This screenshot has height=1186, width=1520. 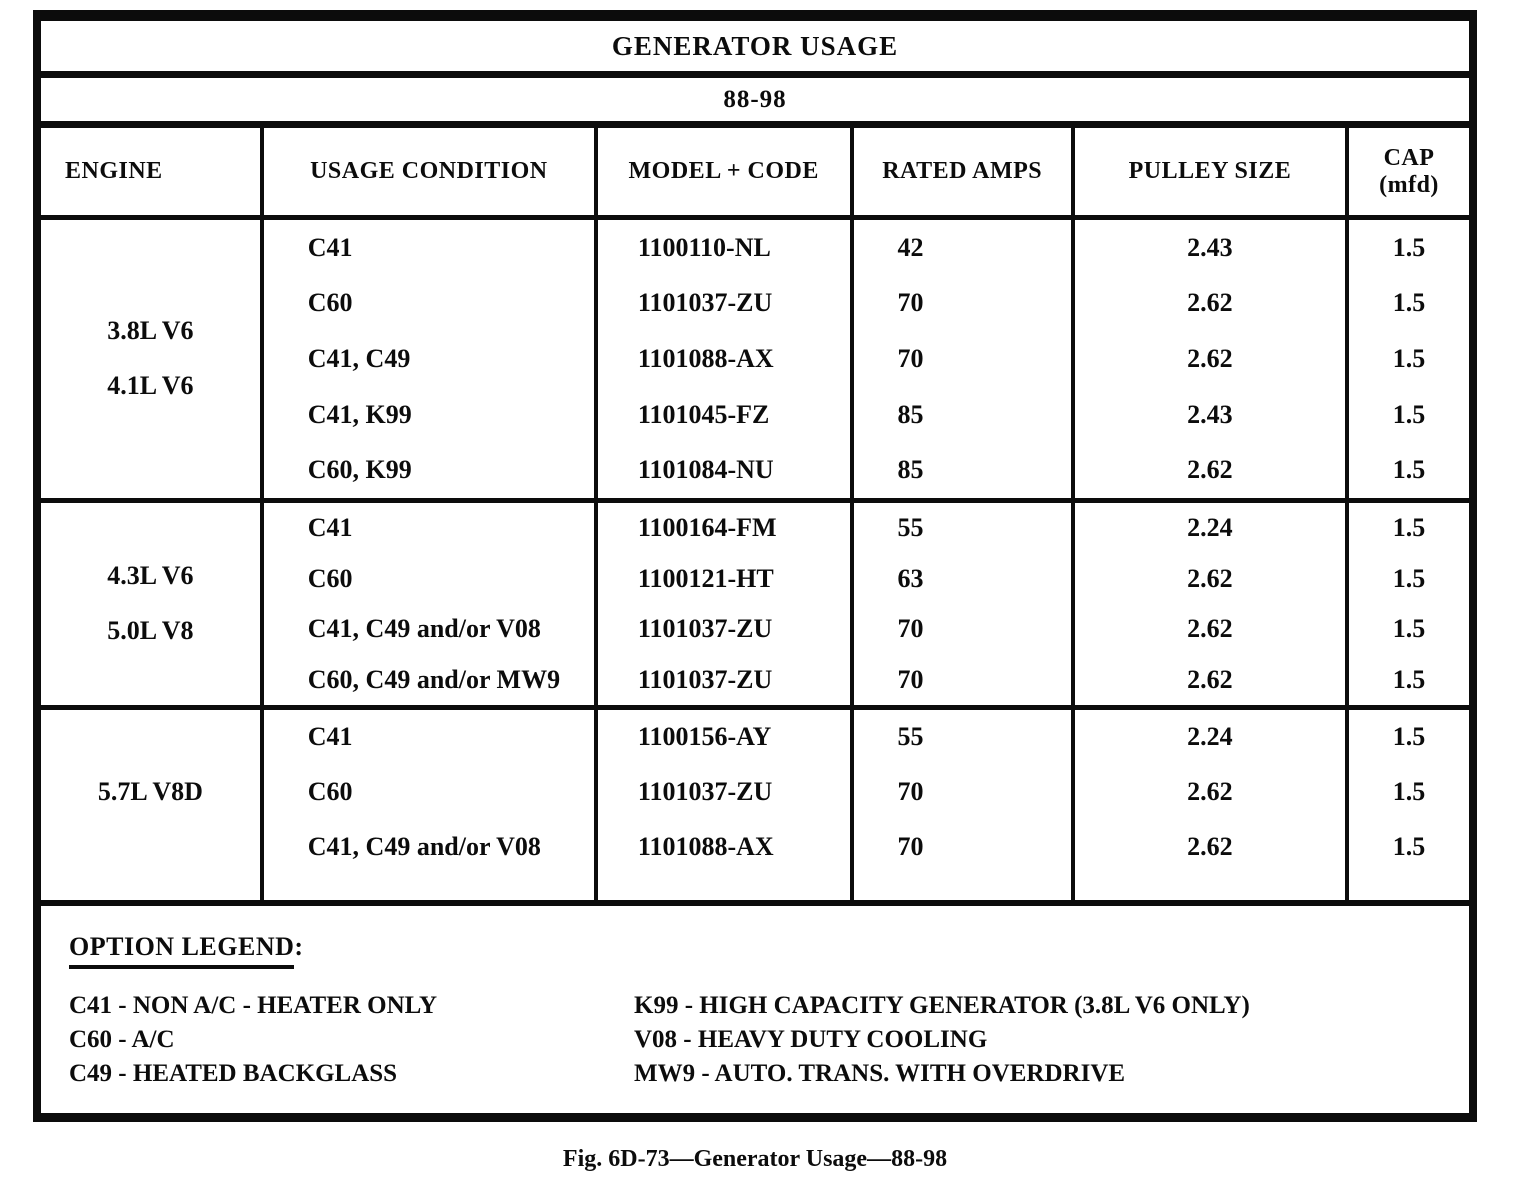 What do you see at coordinates (880, 1073) in the screenshot?
I see `legend-item-mw9: MW9 - AUTO. TRANS. WITH OVERDRIVE` at bounding box center [880, 1073].